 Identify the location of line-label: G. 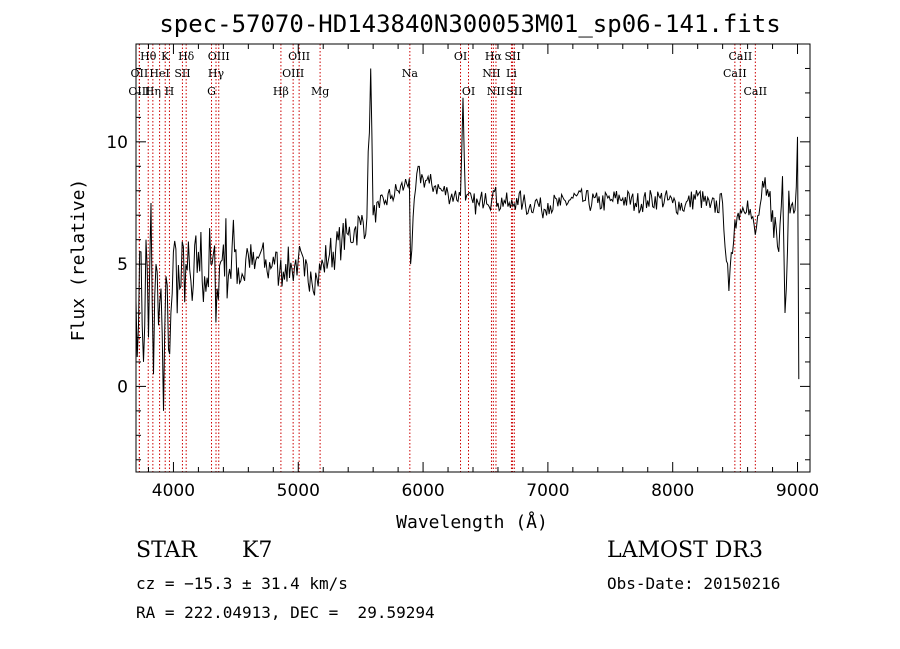
(211, 91).